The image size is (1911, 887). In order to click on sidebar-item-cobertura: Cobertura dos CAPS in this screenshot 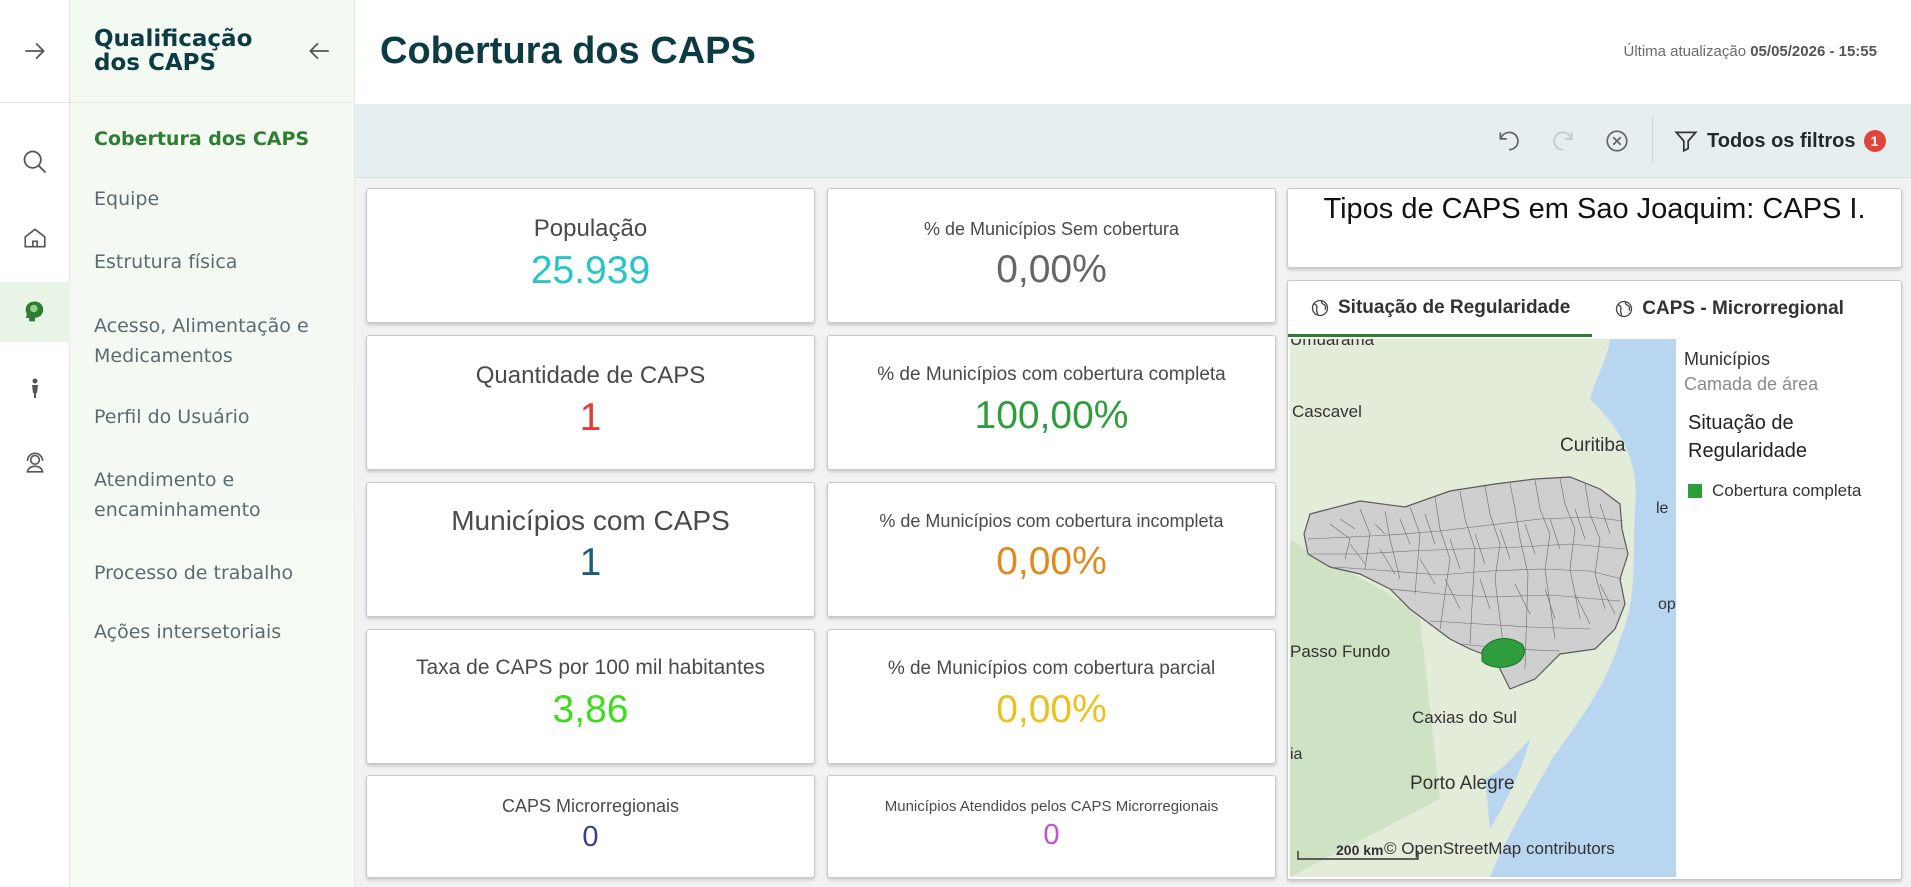, I will do `click(202, 139)`.